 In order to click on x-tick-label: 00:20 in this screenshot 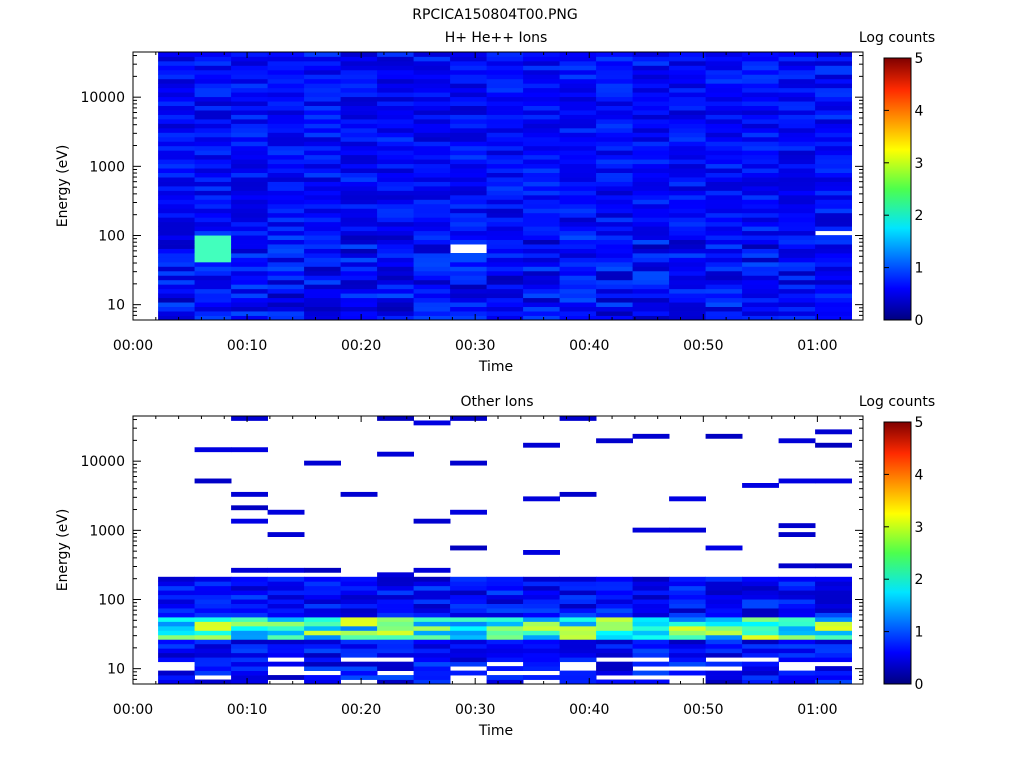, I will do `click(361, 346)`.